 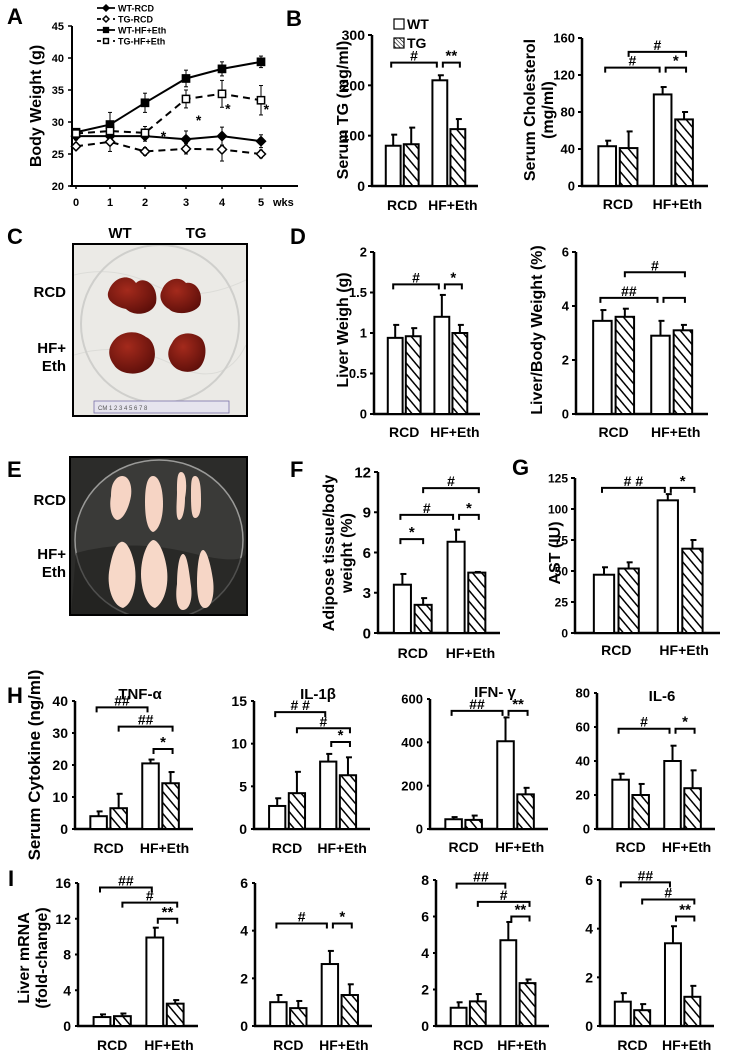 What do you see at coordinates (168, 109) in the screenshot?
I see `series-tg-hf-eth` at bounding box center [168, 109].